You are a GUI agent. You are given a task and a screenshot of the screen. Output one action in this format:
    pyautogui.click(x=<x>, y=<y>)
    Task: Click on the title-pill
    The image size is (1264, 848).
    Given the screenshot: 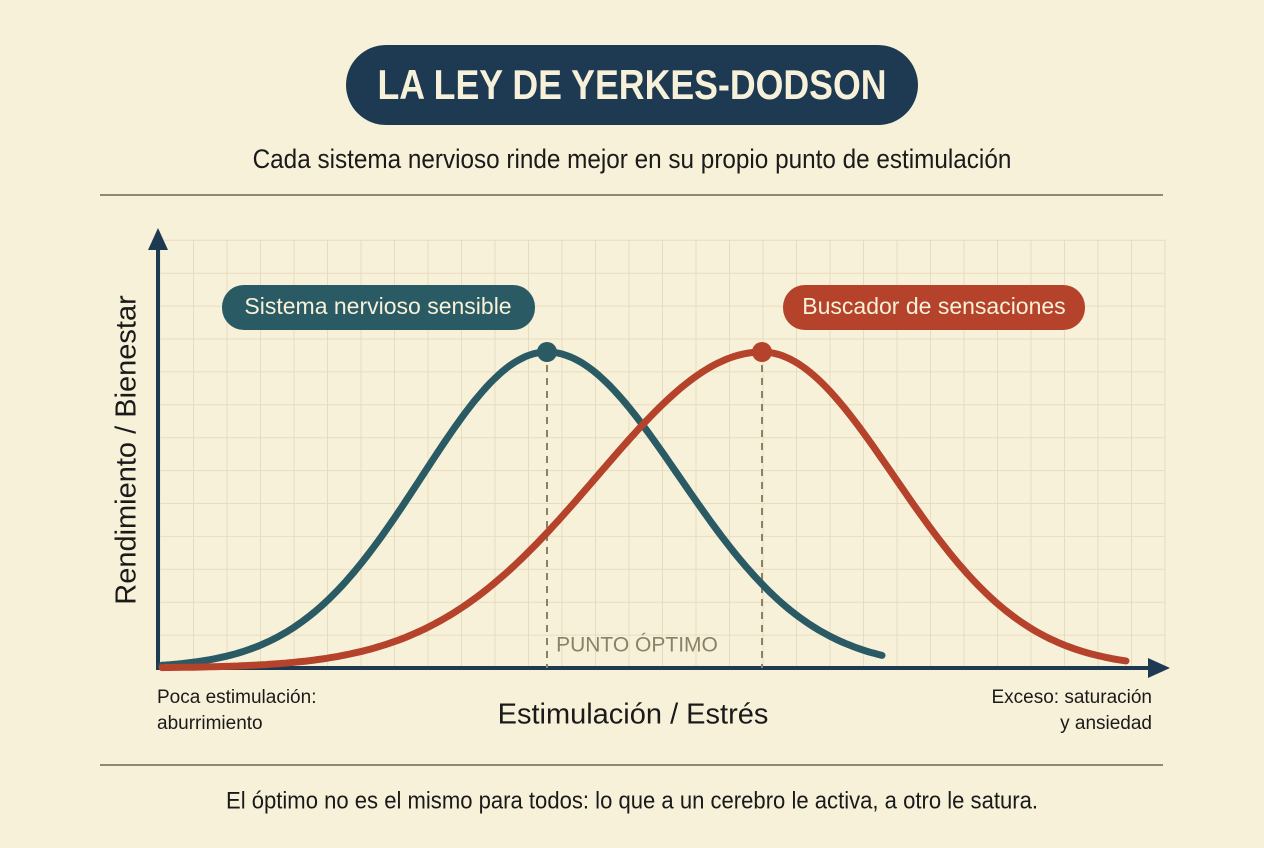 What is the action you would take?
    pyautogui.click(x=632, y=85)
    